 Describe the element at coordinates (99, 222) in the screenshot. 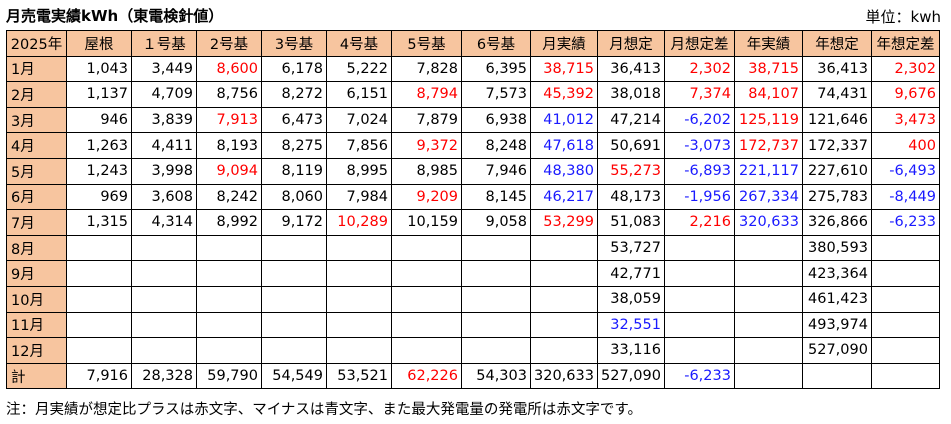

I see `table-cell: 1,315` at that location.